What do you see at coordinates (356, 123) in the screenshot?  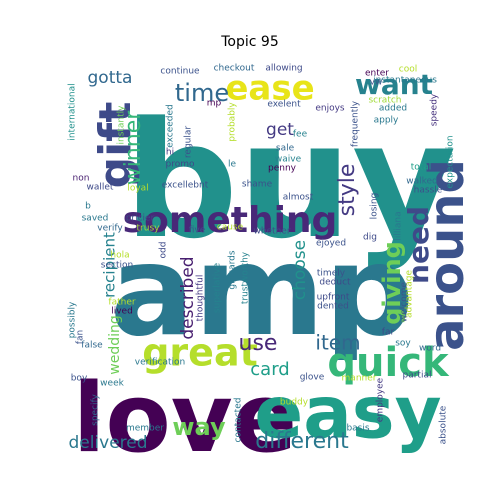 I see `word-frequently: frequently` at bounding box center [356, 123].